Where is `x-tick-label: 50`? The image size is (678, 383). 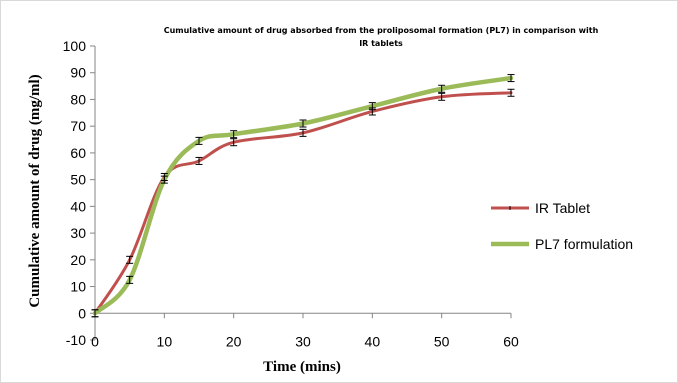 x-tick-label: 50 is located at coordinates (442, 341).